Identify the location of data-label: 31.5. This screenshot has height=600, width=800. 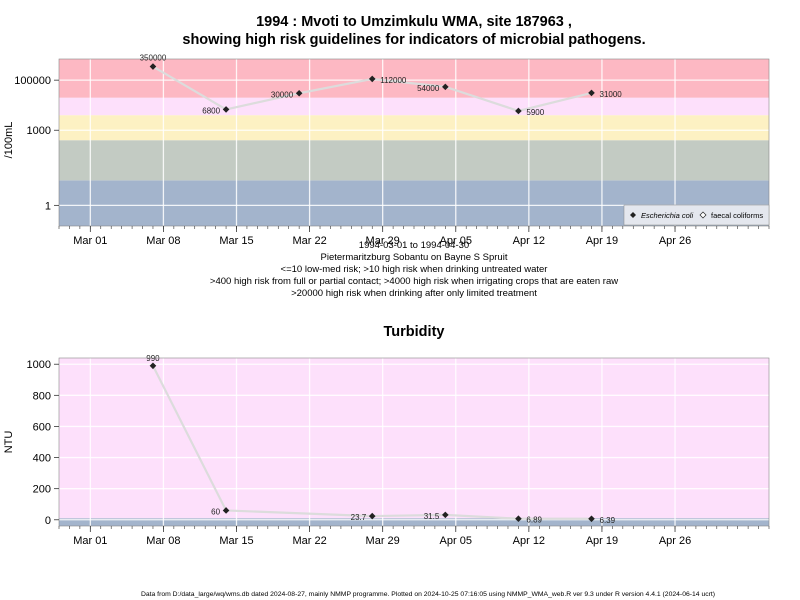
(432, 516).